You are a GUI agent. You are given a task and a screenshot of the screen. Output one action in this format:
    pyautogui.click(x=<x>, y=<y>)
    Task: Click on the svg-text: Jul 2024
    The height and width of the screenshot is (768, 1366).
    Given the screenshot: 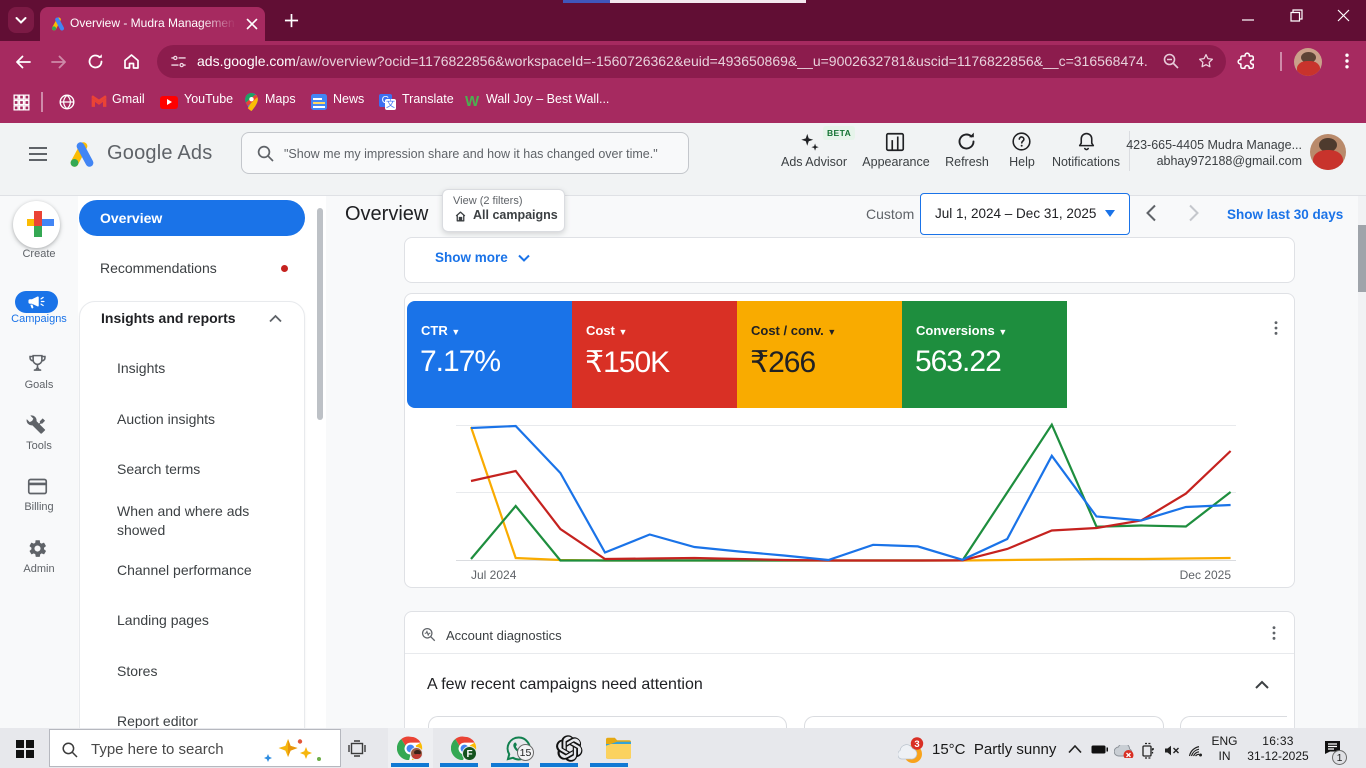 What is the action you would take?
    pyautogui.click(x=494, y=575)
    